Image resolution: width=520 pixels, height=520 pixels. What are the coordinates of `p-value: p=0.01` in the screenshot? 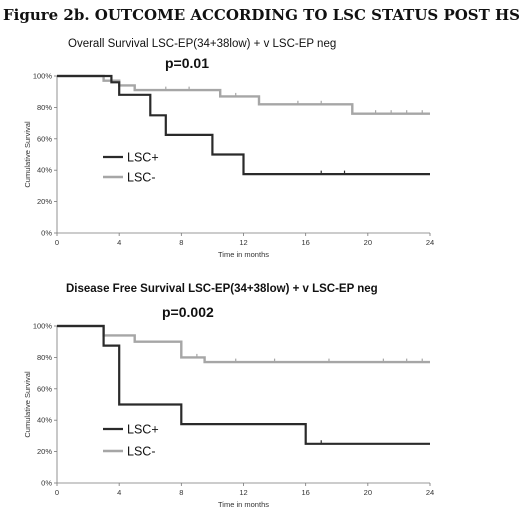 It's located at (187, 63).